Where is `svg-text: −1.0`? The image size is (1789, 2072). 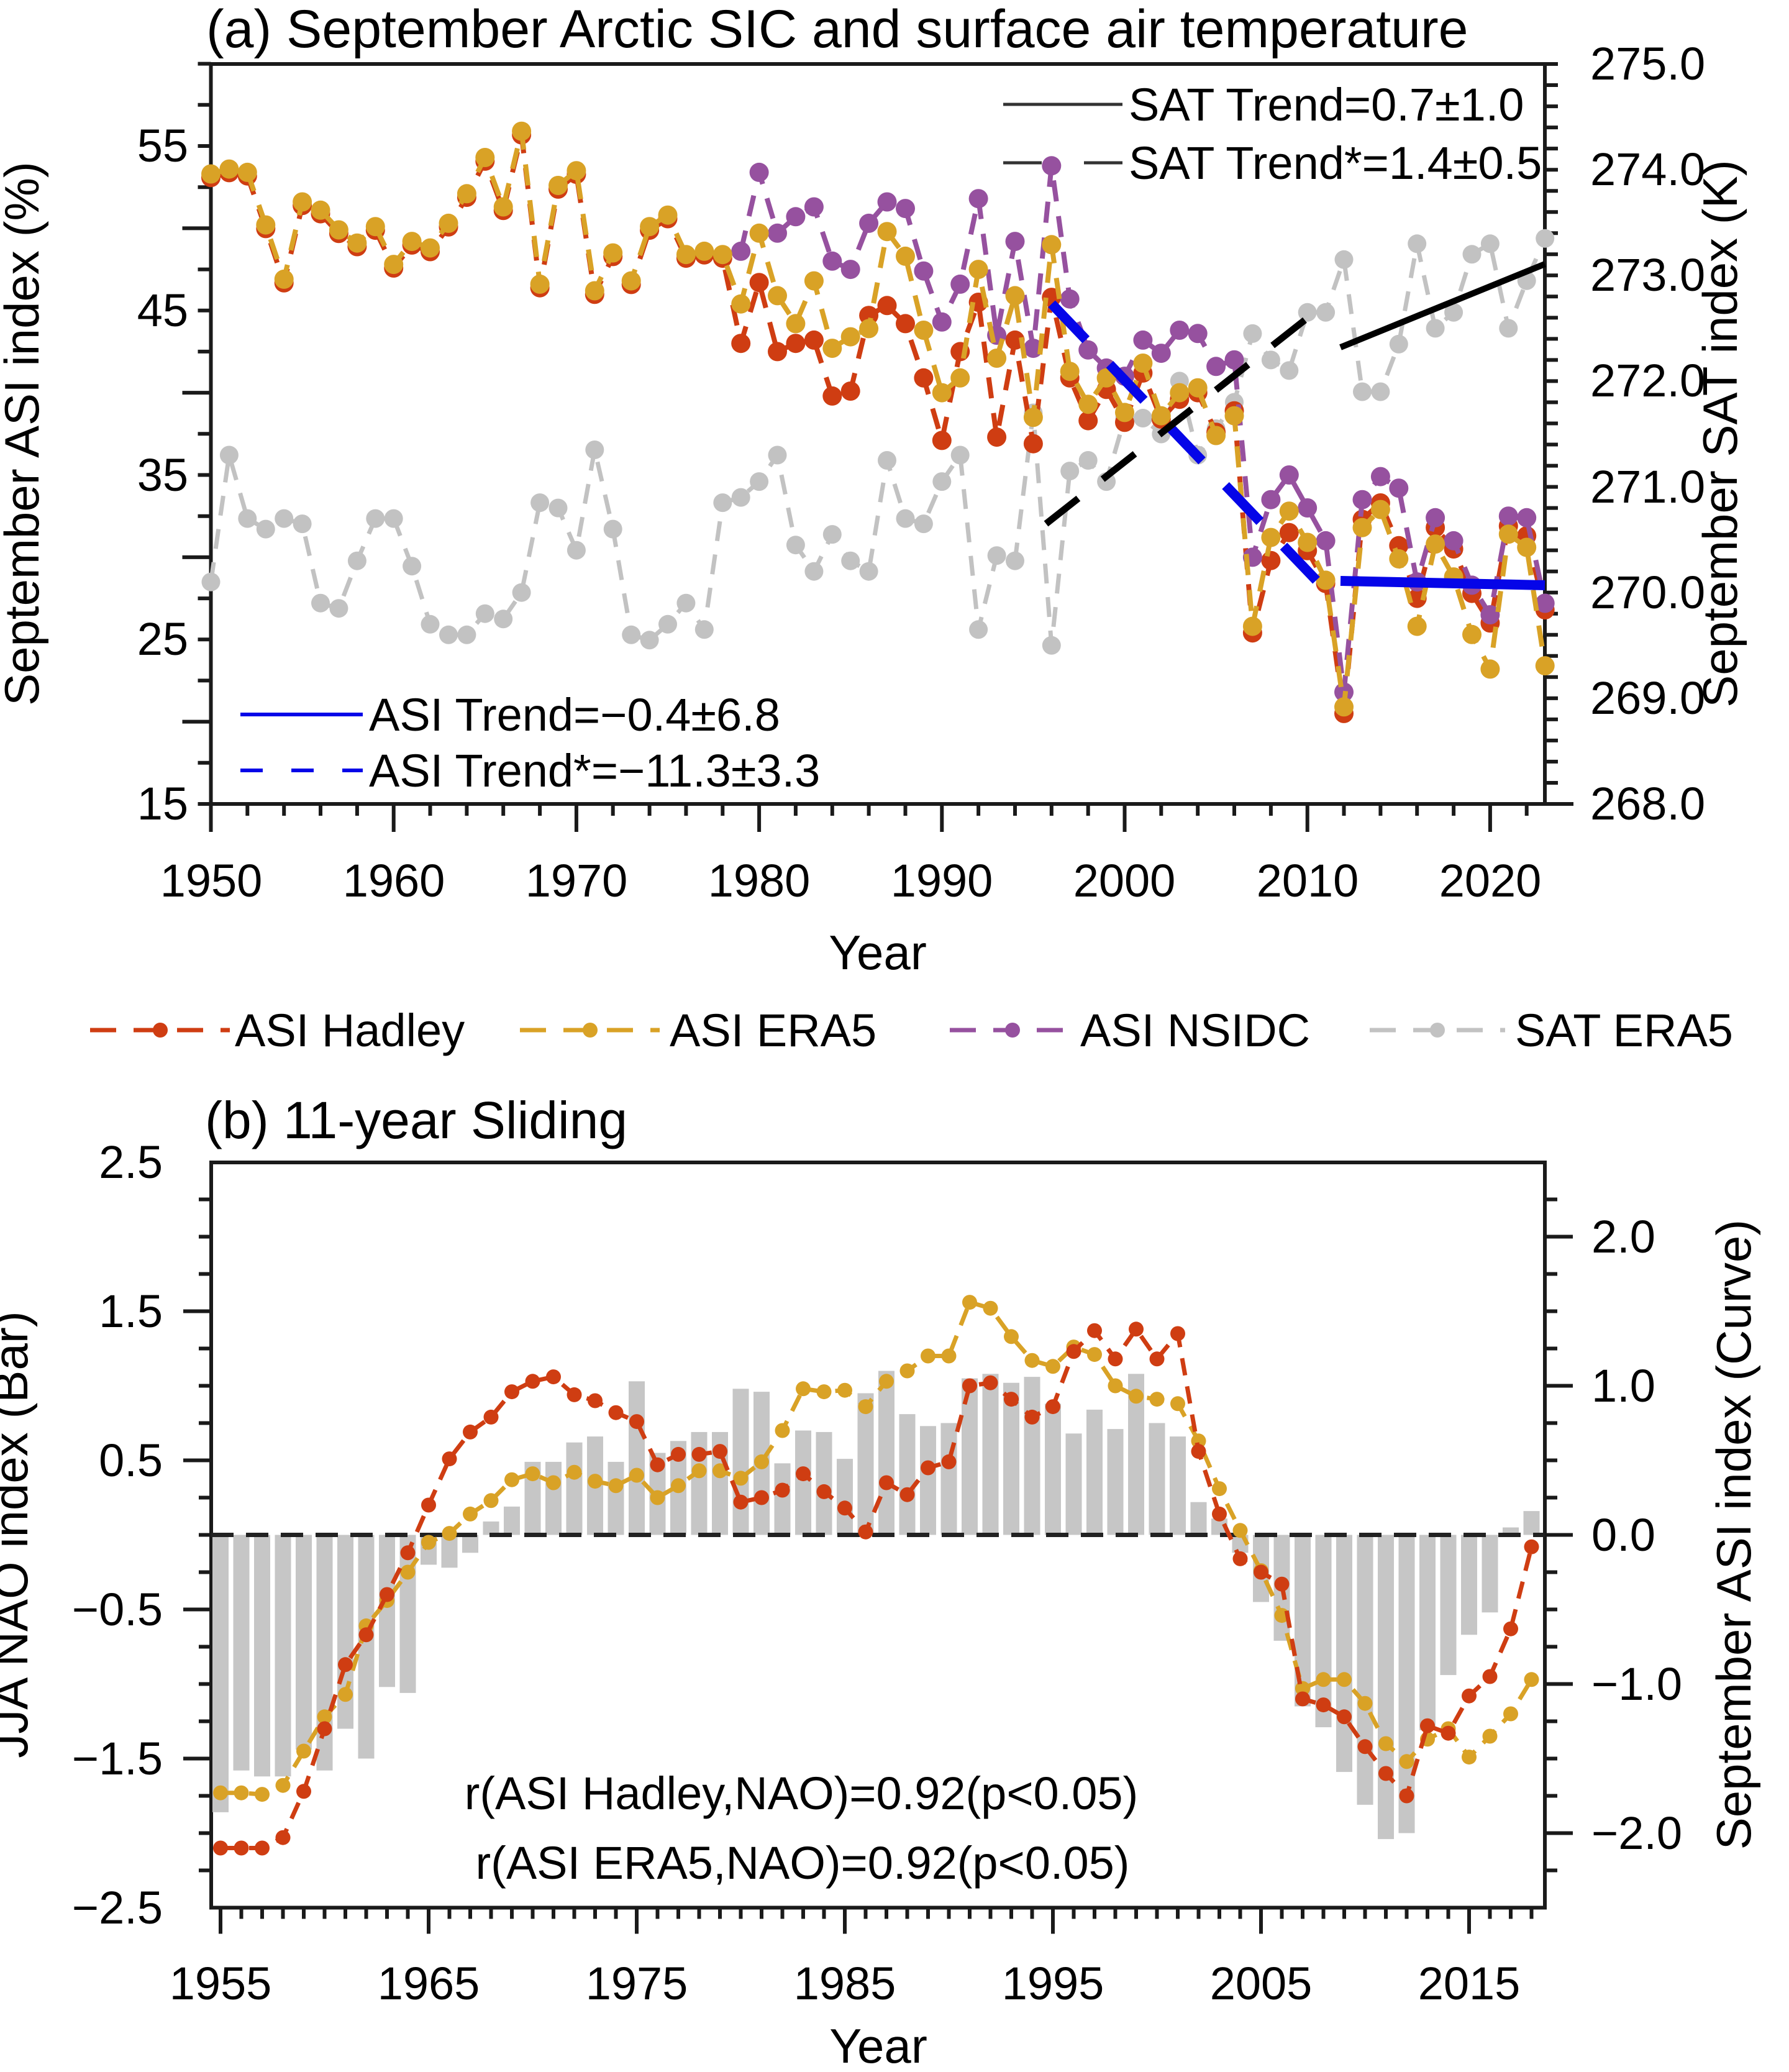 svg-text: −1.0 is located at coordinates (1636, 1684).